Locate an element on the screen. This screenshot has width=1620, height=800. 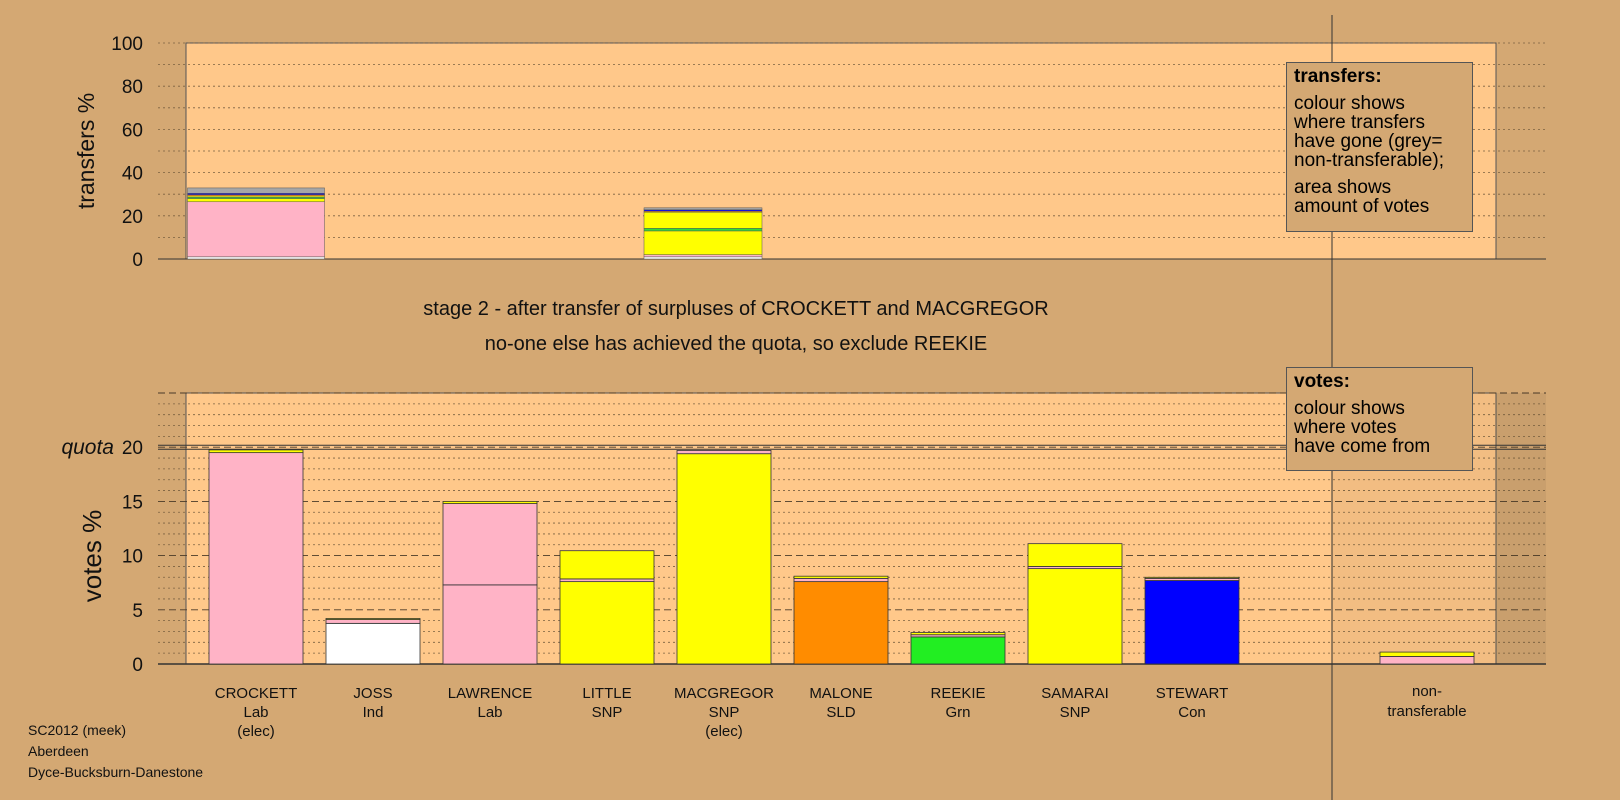
candidate-name-label: JOSS is located at coordinates (372, 693).